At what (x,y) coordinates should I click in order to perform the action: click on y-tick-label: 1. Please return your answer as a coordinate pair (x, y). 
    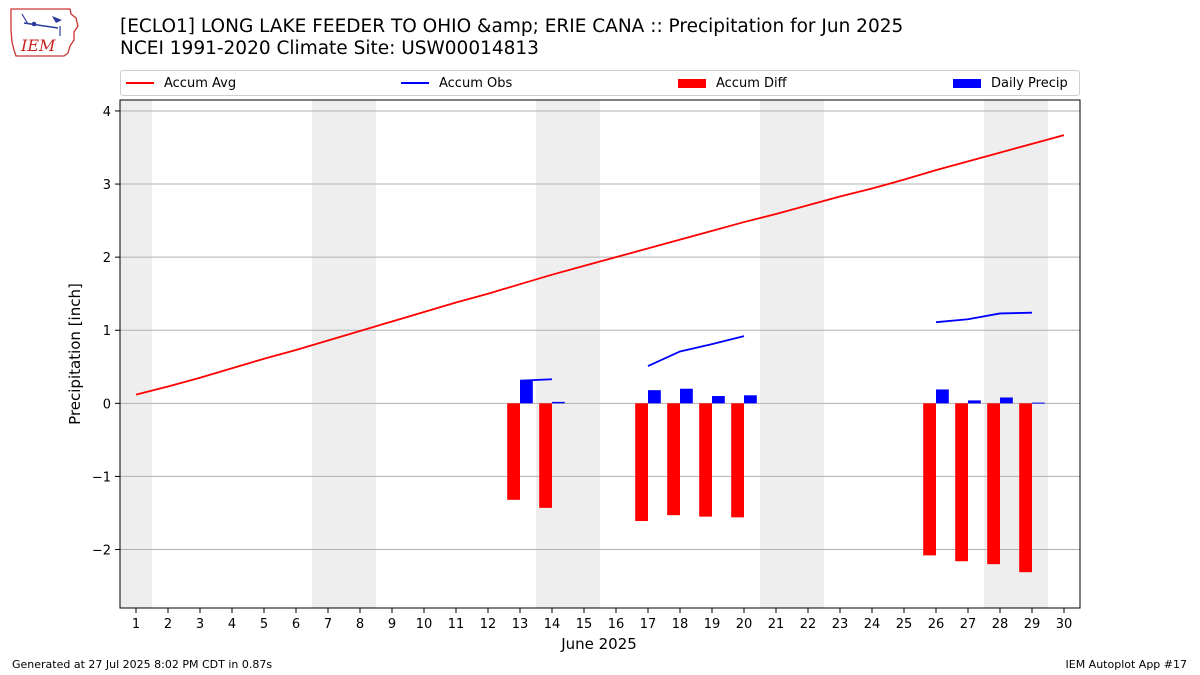
    Looking at the image, I should click on (107, 331).